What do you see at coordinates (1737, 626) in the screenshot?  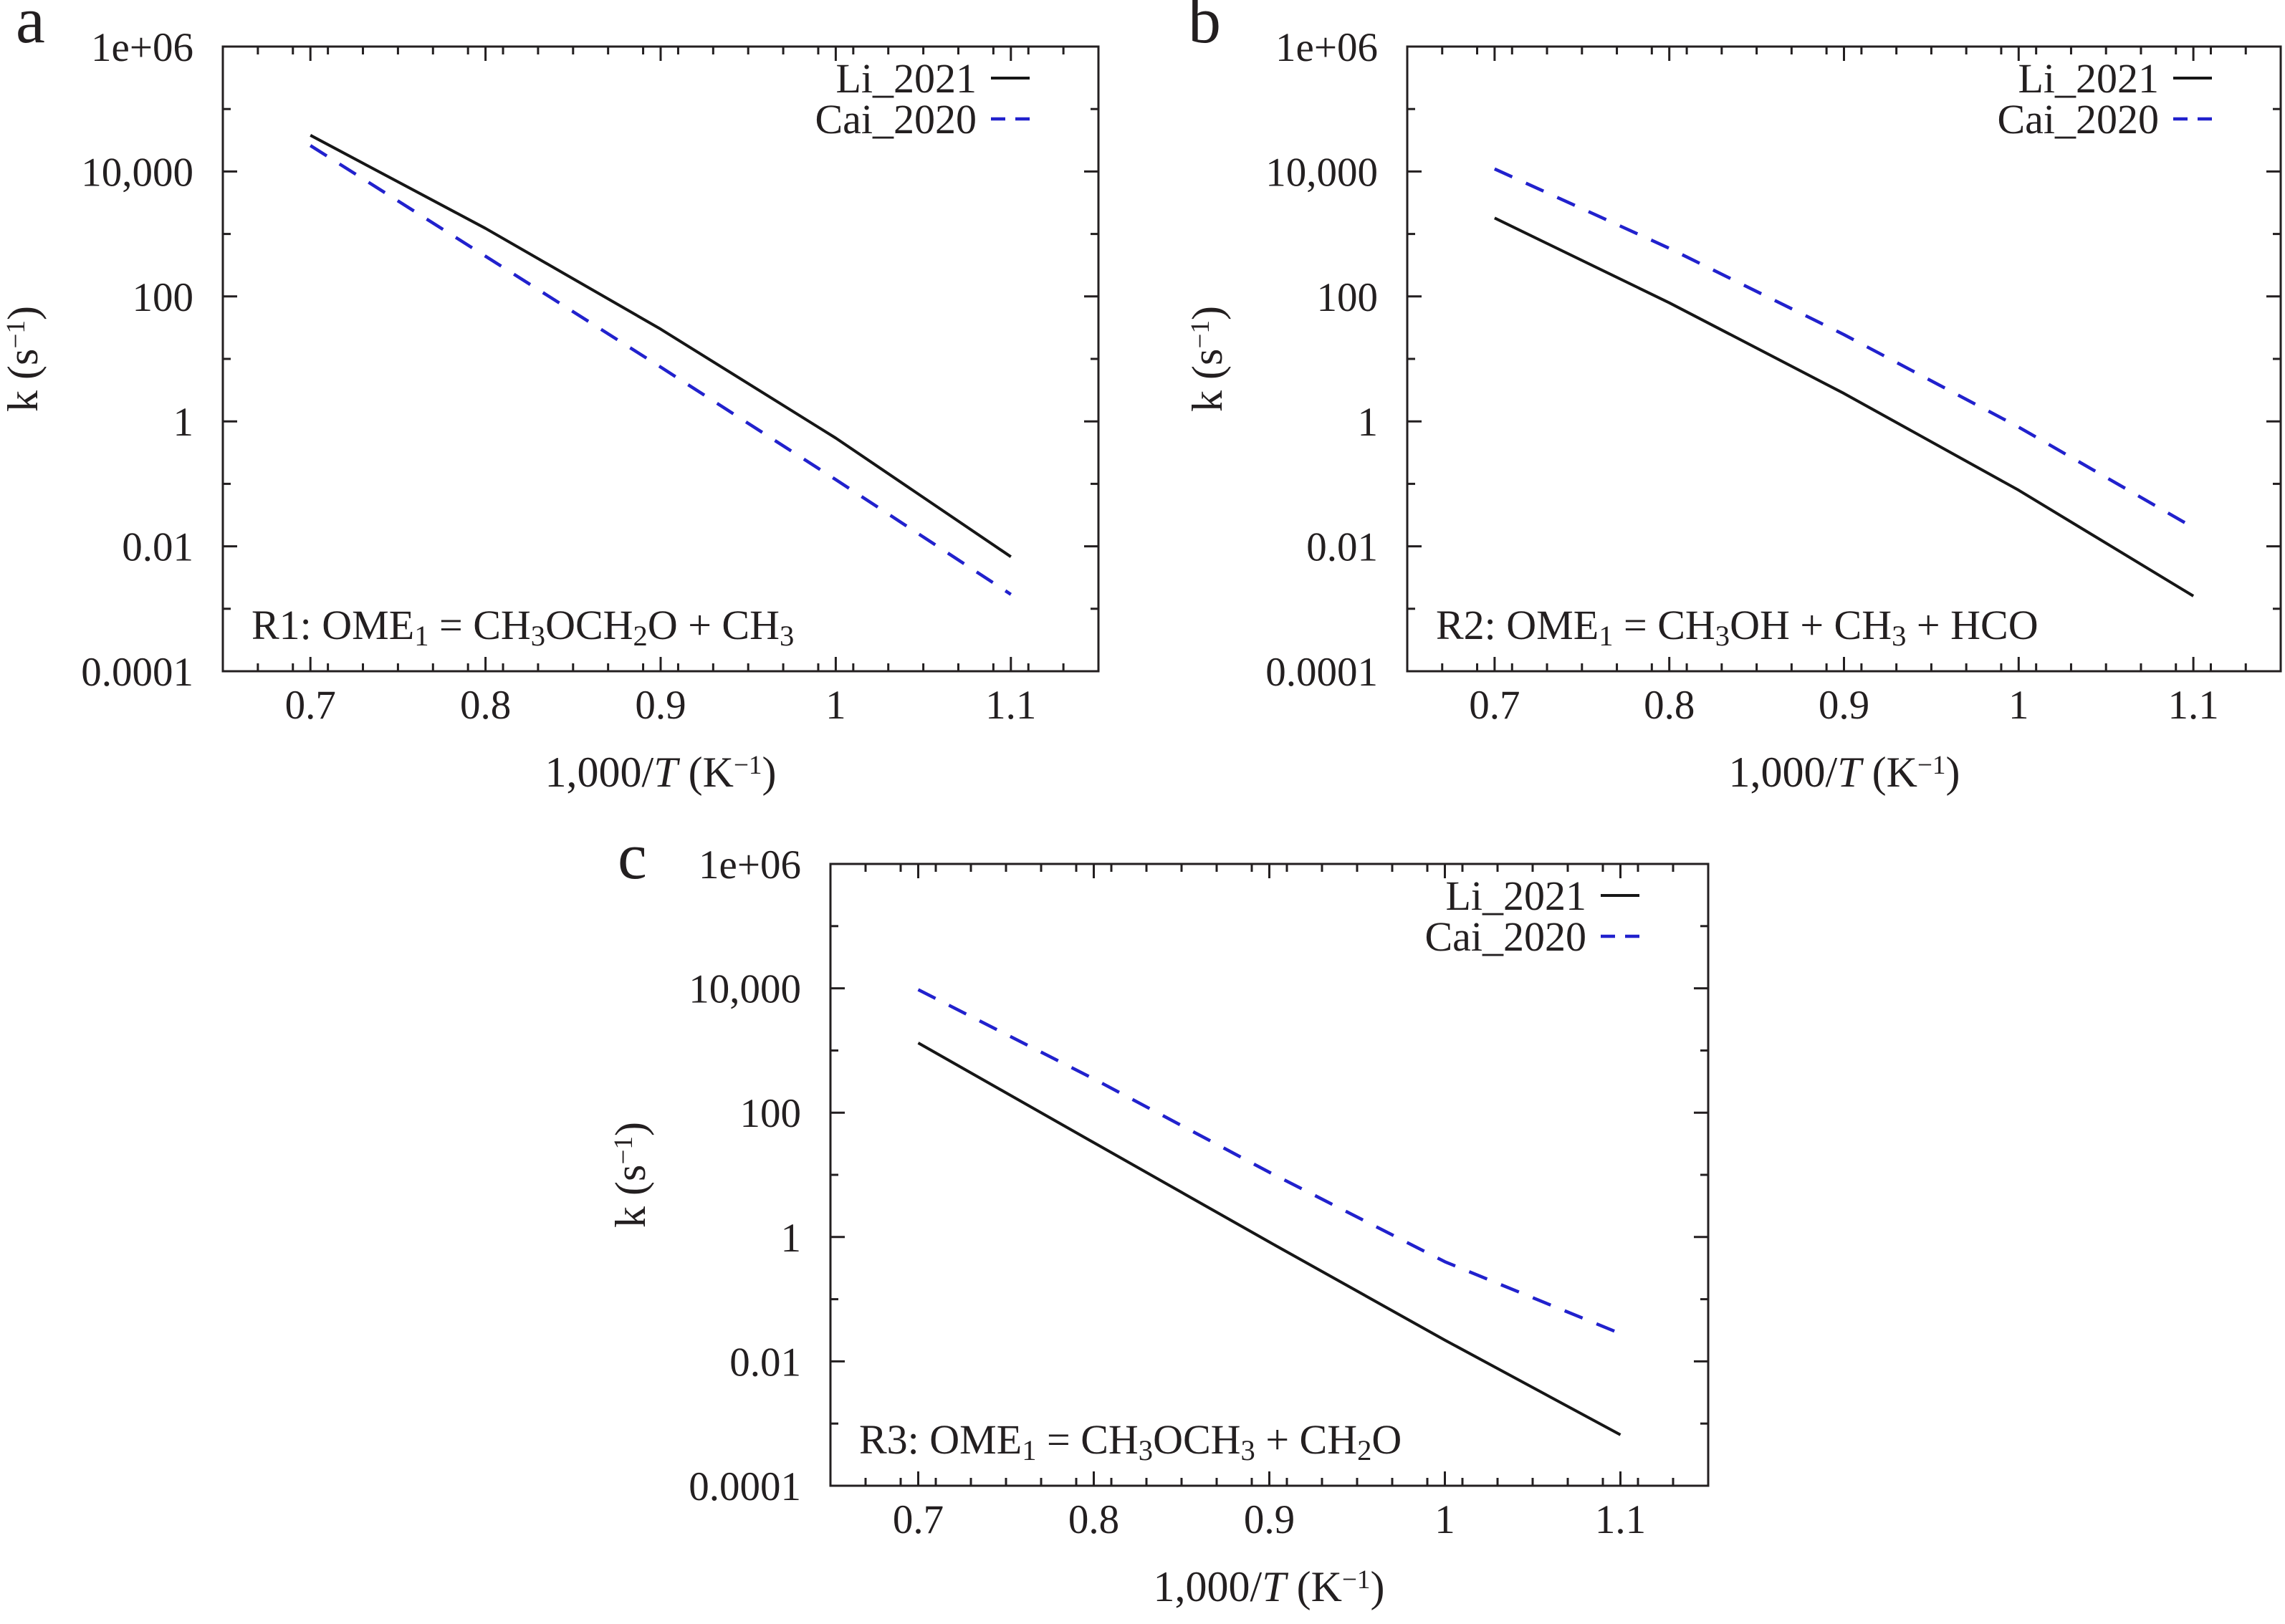 I see `annotation-reaction-r2: R2: OME1 = CH3OH + CH3 + HCO` at bounding box center [1737, 626].